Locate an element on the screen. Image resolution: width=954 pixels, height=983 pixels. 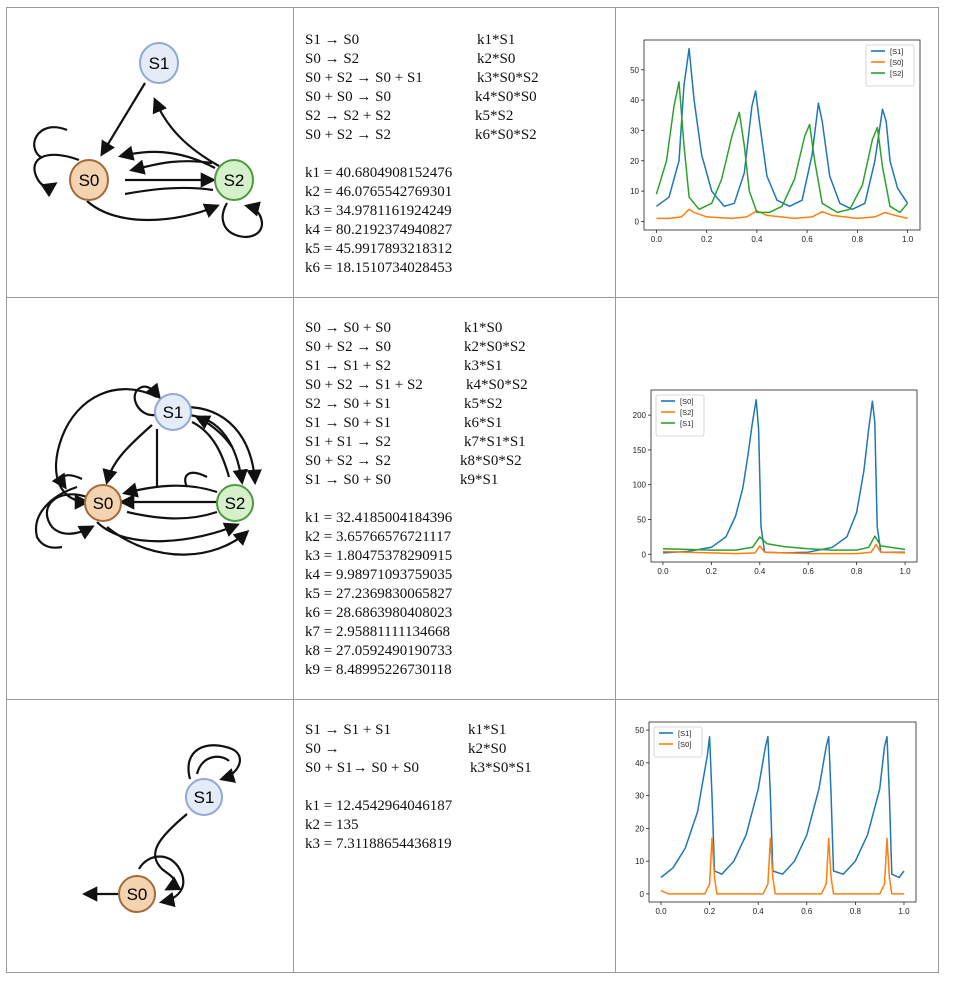
reaction-rate: k3*S0*S2 is located at coordinates (508, 78).